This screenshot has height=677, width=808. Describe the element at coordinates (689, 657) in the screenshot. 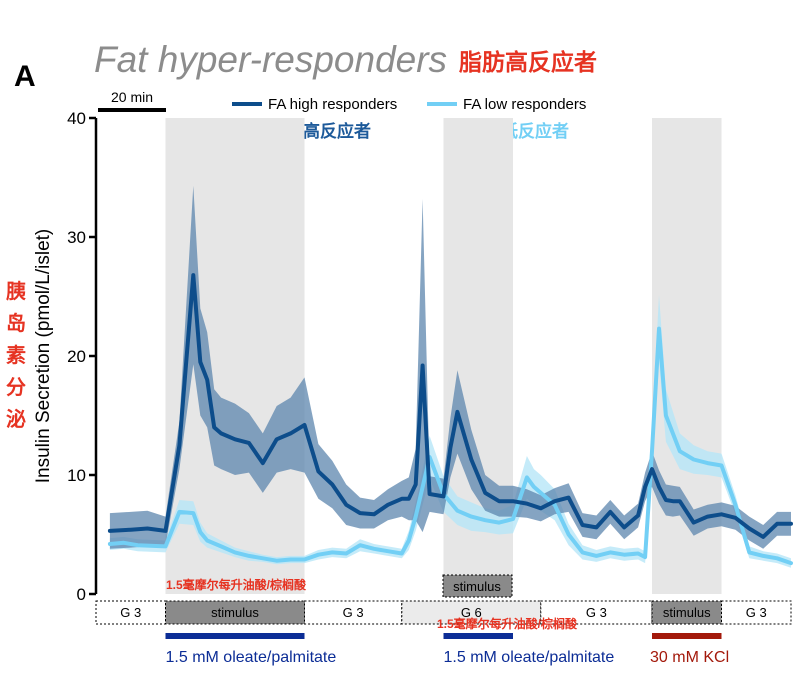

I see `treatment-label-3: 30 mM KCl` at that location.